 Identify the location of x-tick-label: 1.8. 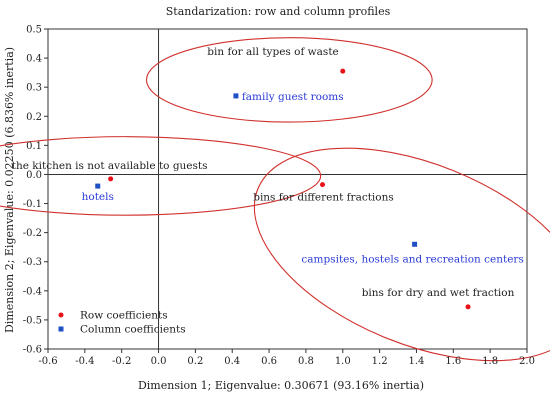
(490, 361).